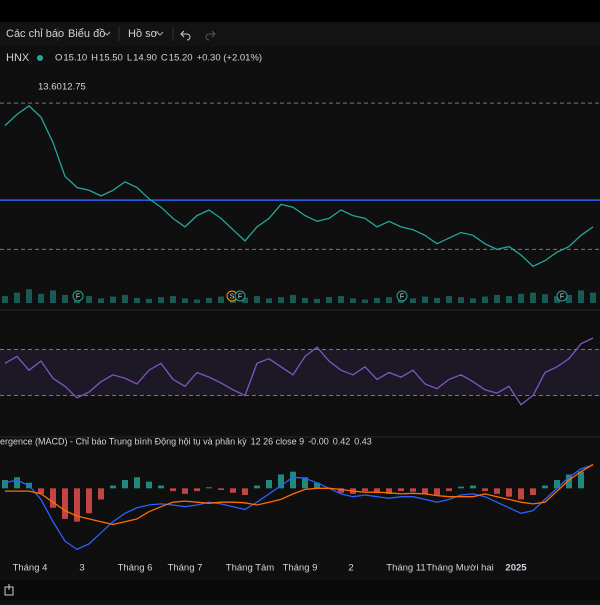 Image resolution: width=600 pixels, height=605 pixels. I want to click on ohlc-legend: O 15.10 H 15.50 L 14.90 C 15.20 +0.30 (+2.01%), so click(158, 58).